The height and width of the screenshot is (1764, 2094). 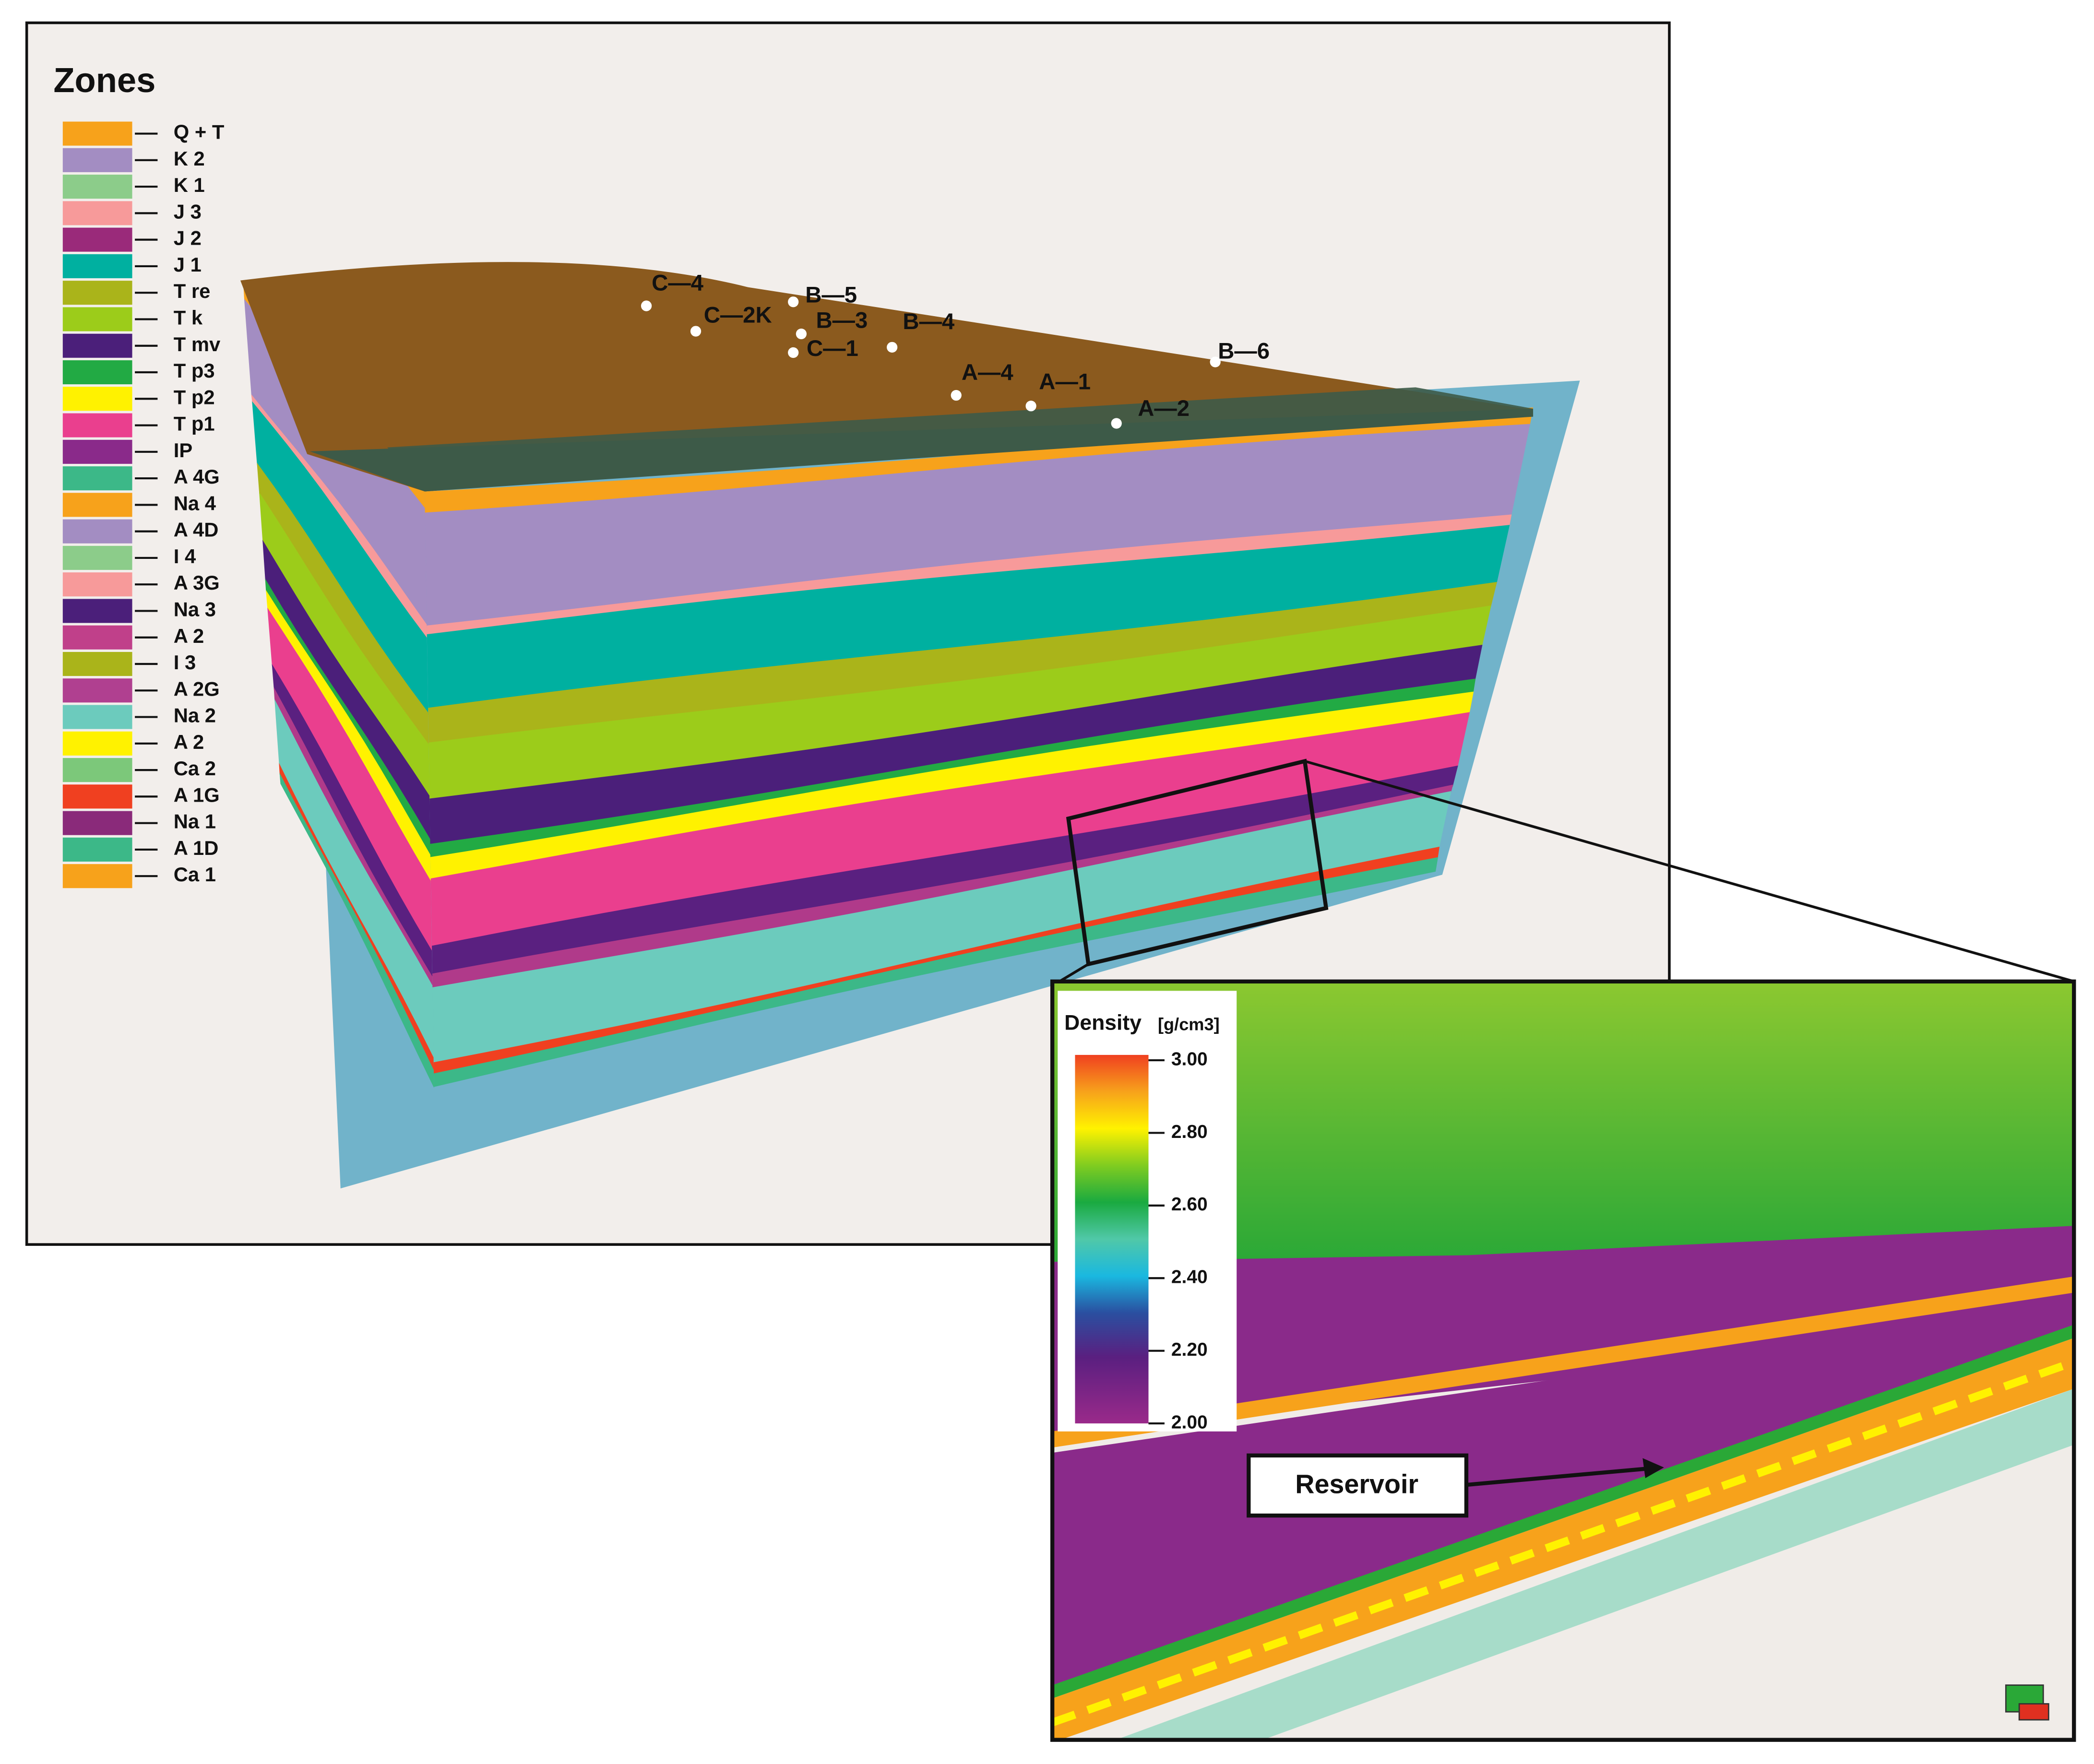 I want to click on legend-label: Na 1, so click(x=195, y=821).